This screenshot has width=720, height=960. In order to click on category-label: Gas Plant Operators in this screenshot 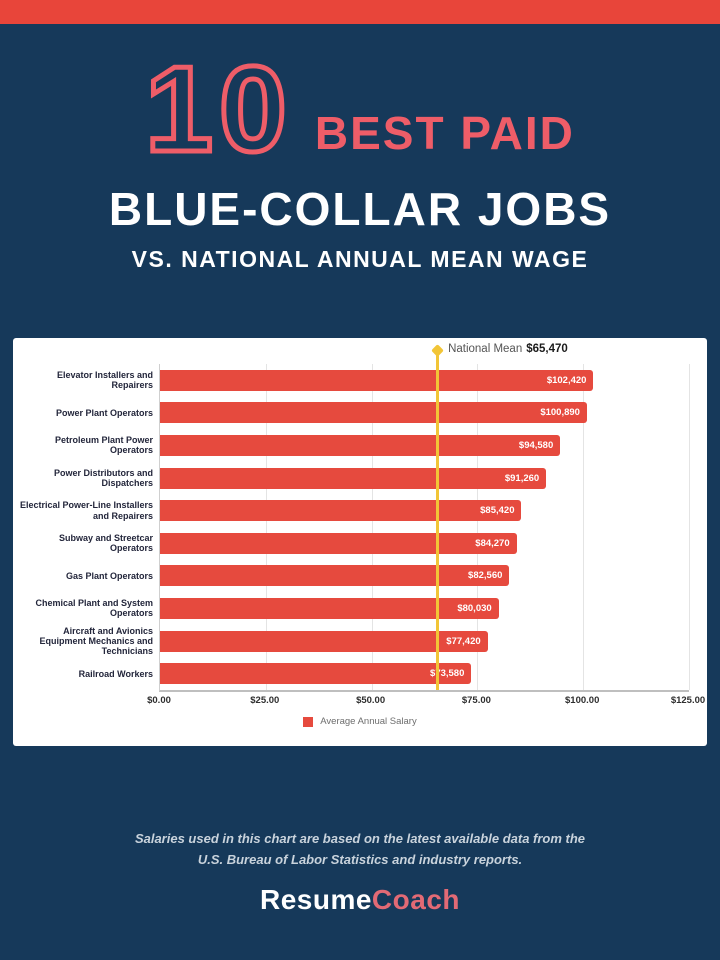, I will do `click(109, 575)`.